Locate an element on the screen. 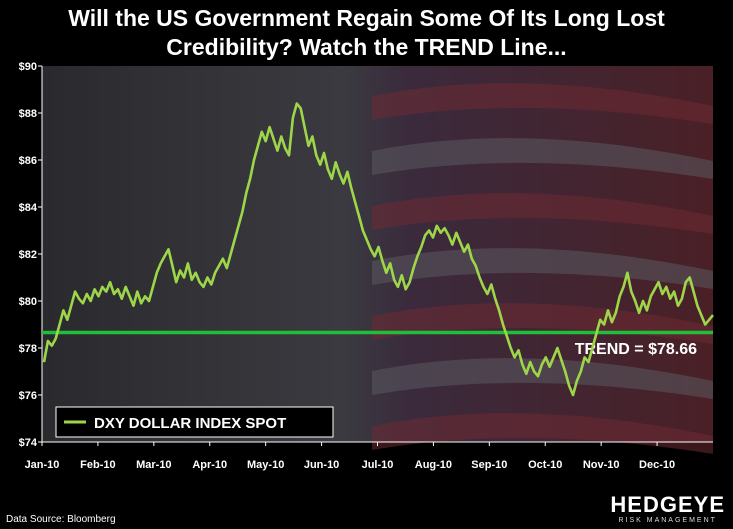 The width and height of the screenshot is (733, 529). y-tick-label: $86 is located at coordinates (28, 161).